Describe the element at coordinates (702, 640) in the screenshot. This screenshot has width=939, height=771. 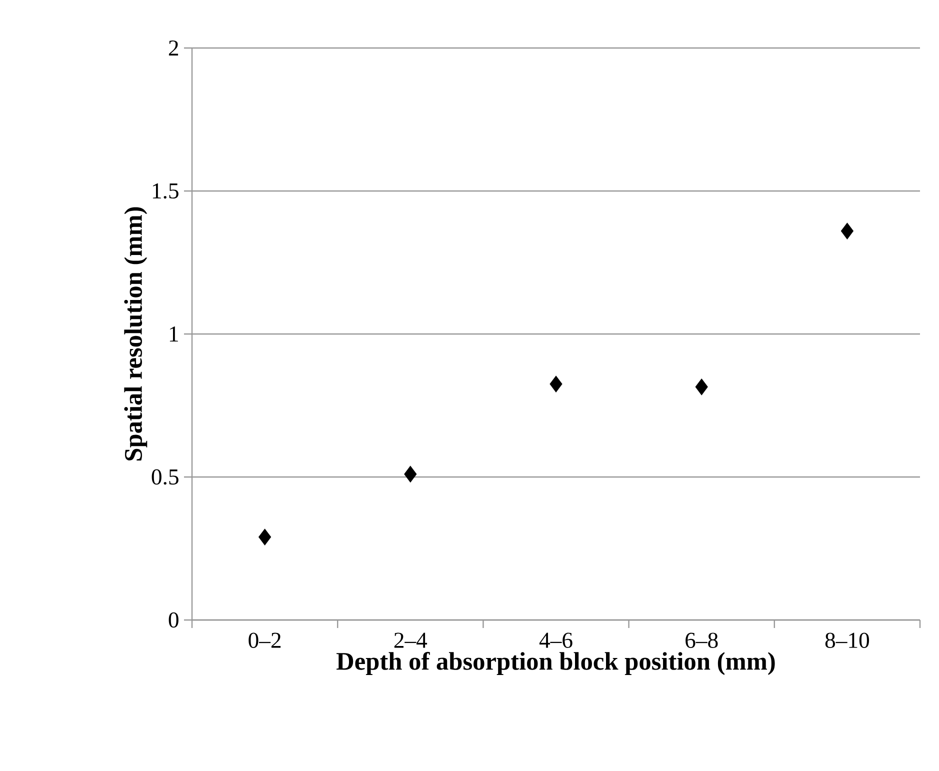
I see `x-tick-label: 6–8` at that location.